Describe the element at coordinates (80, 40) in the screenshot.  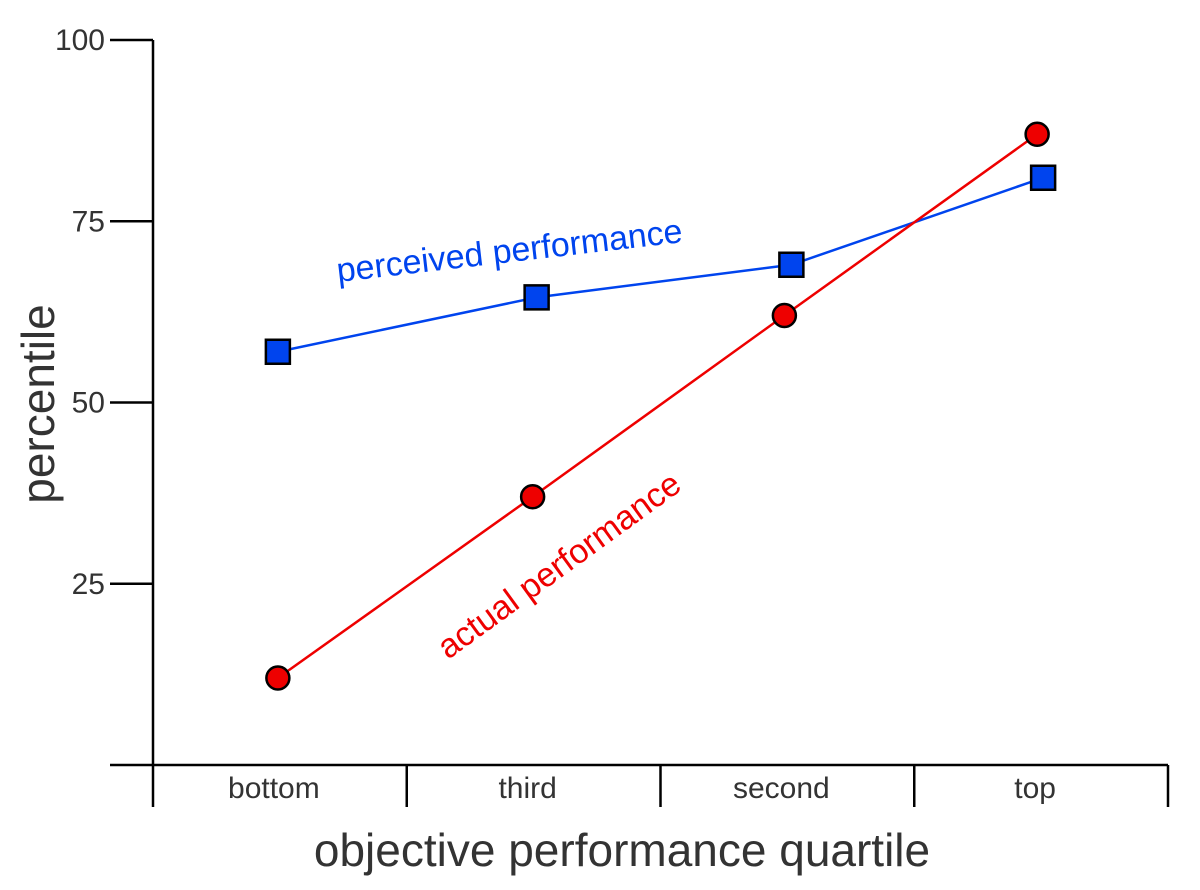
I see `y-tick-label: 100` at that location.